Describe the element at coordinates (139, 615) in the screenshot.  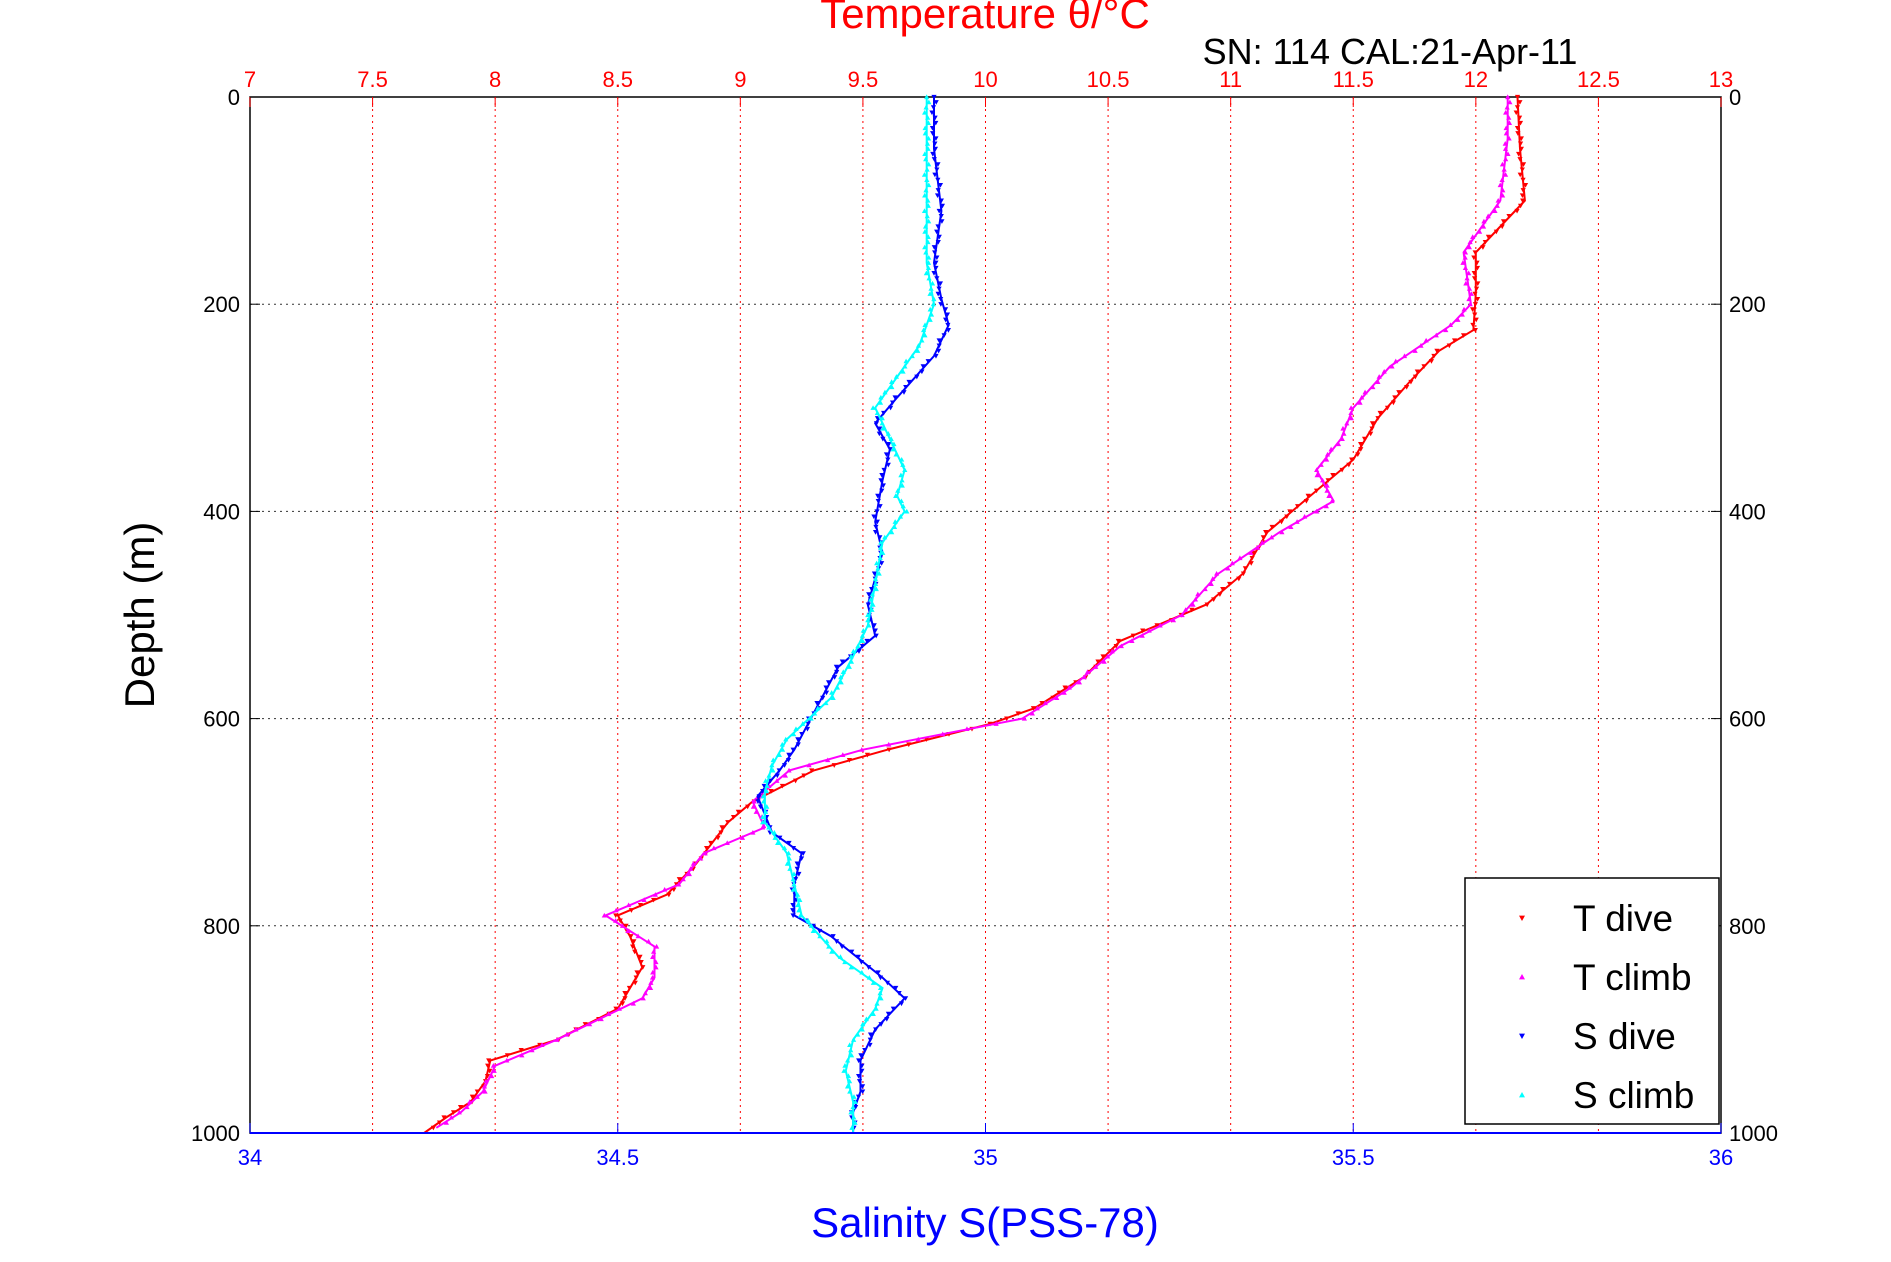
I see `y-axis-label: Depth (m)` at that location.